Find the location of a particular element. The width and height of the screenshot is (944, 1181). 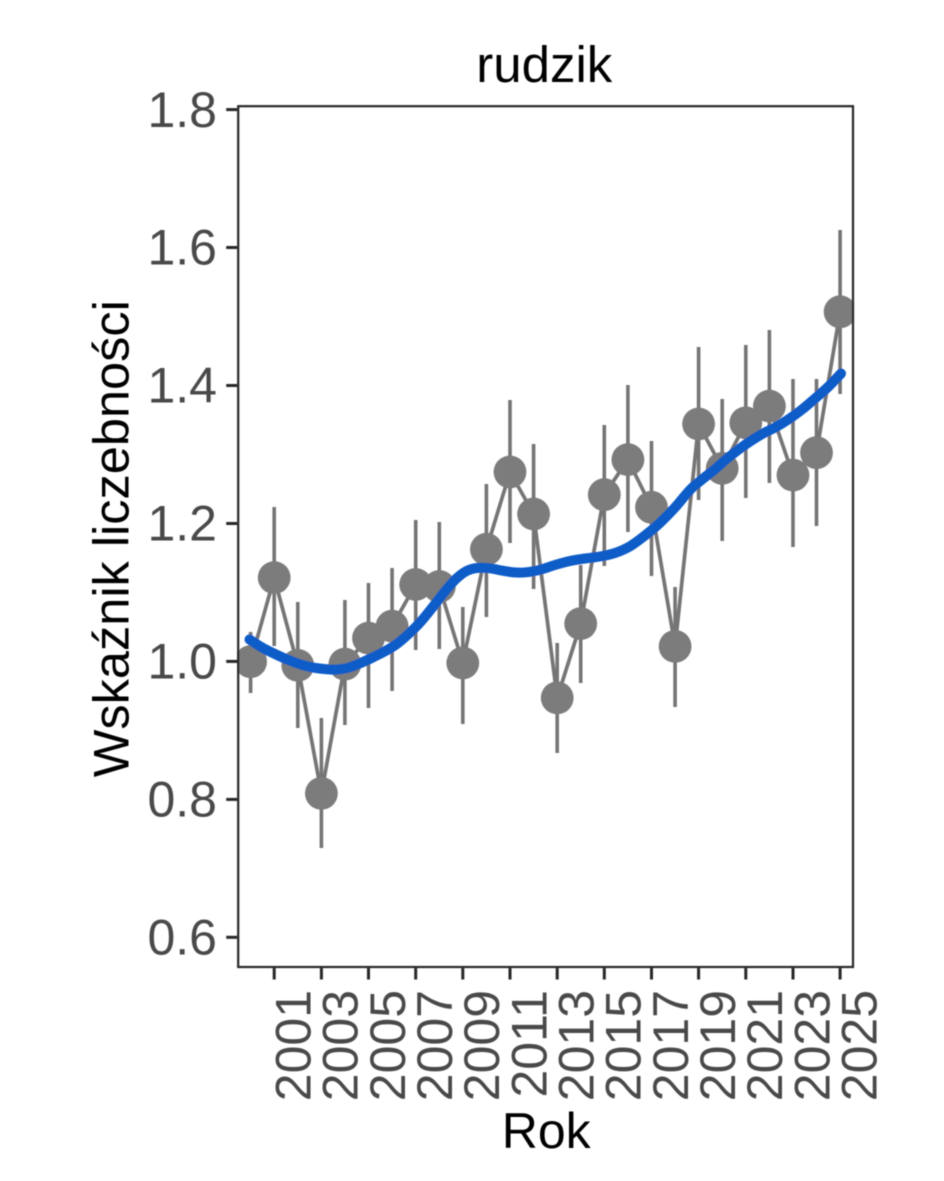

svg-text: 0.8 is located at coordinates (182, 800).